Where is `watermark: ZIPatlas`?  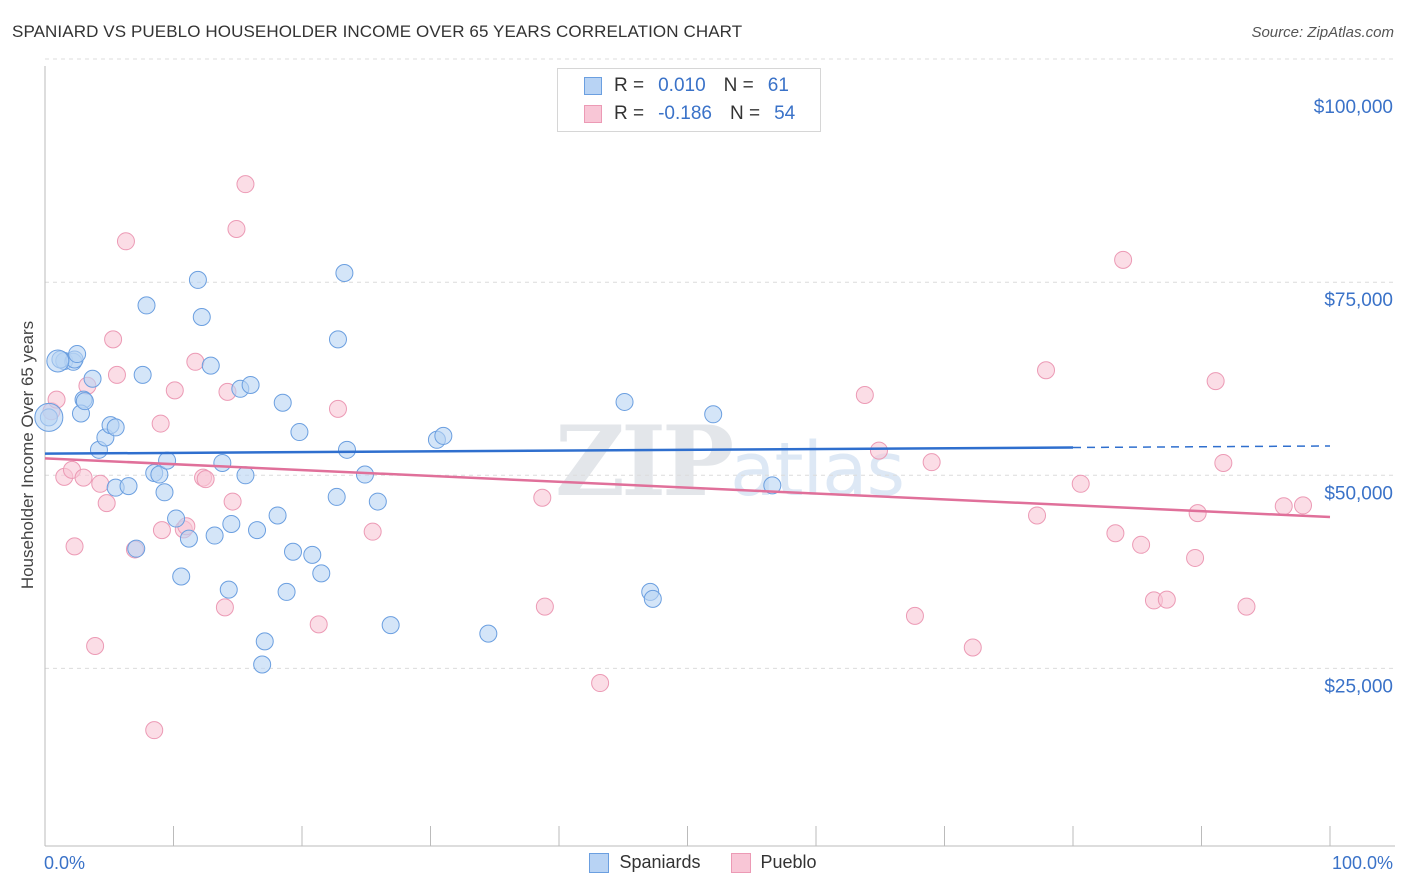 watermark: ZIPatlas is located at coordinates (730, 461).